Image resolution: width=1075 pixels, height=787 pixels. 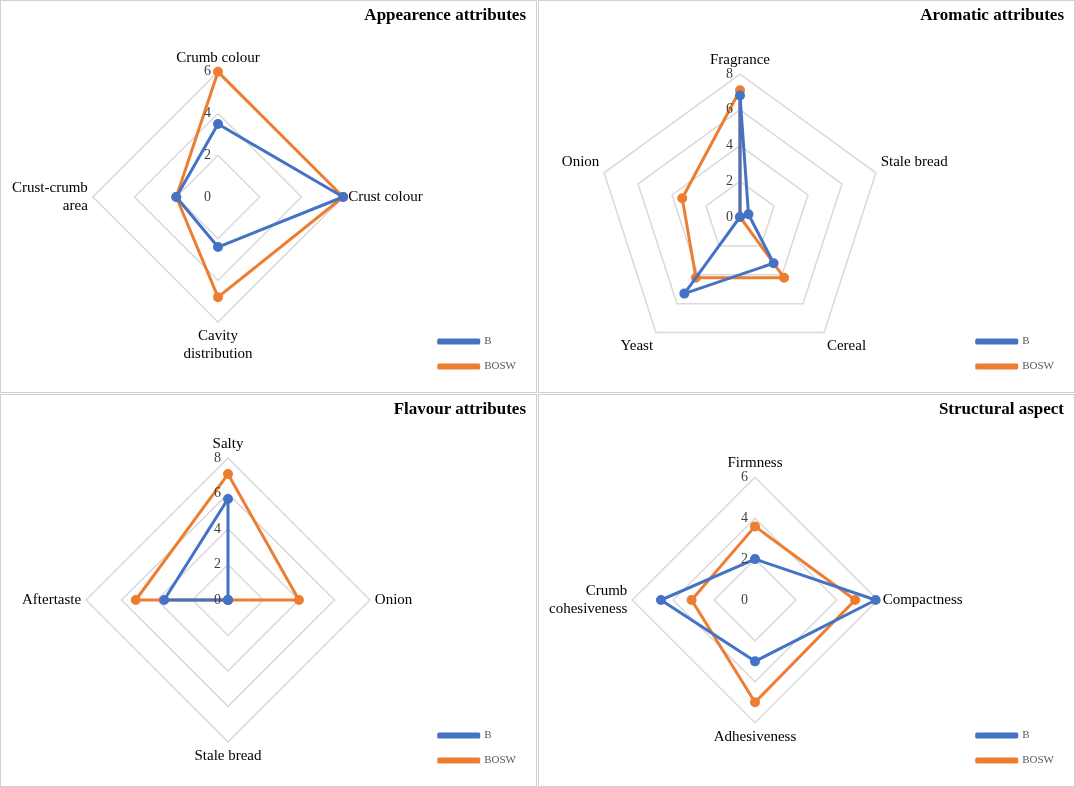 I want to click on spoke-label: Cavity distribution, so click(x=218, y=344).